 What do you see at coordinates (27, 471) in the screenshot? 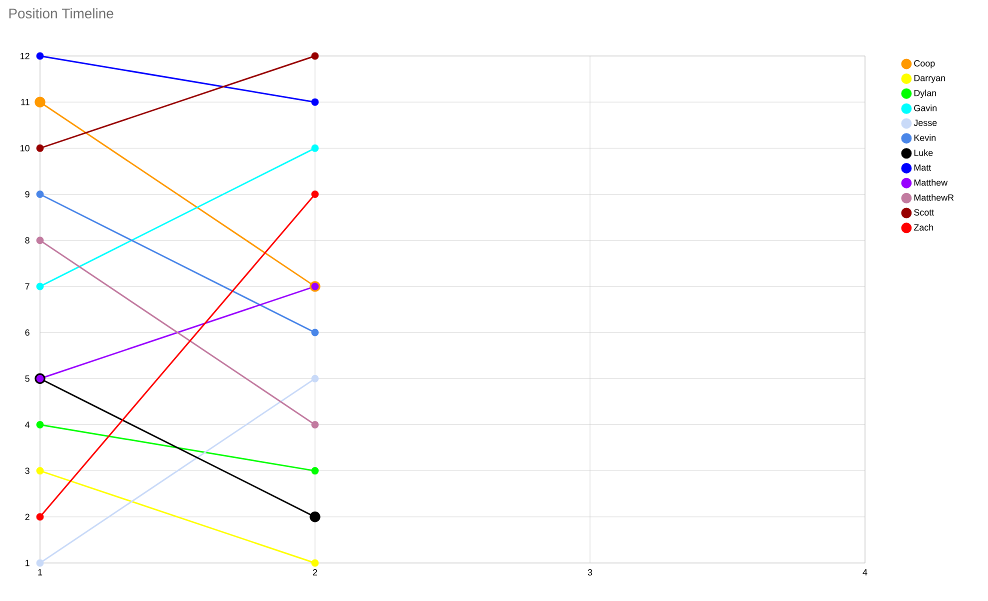
I see `y-tick-label: 3` at bounding box center [27, 471].